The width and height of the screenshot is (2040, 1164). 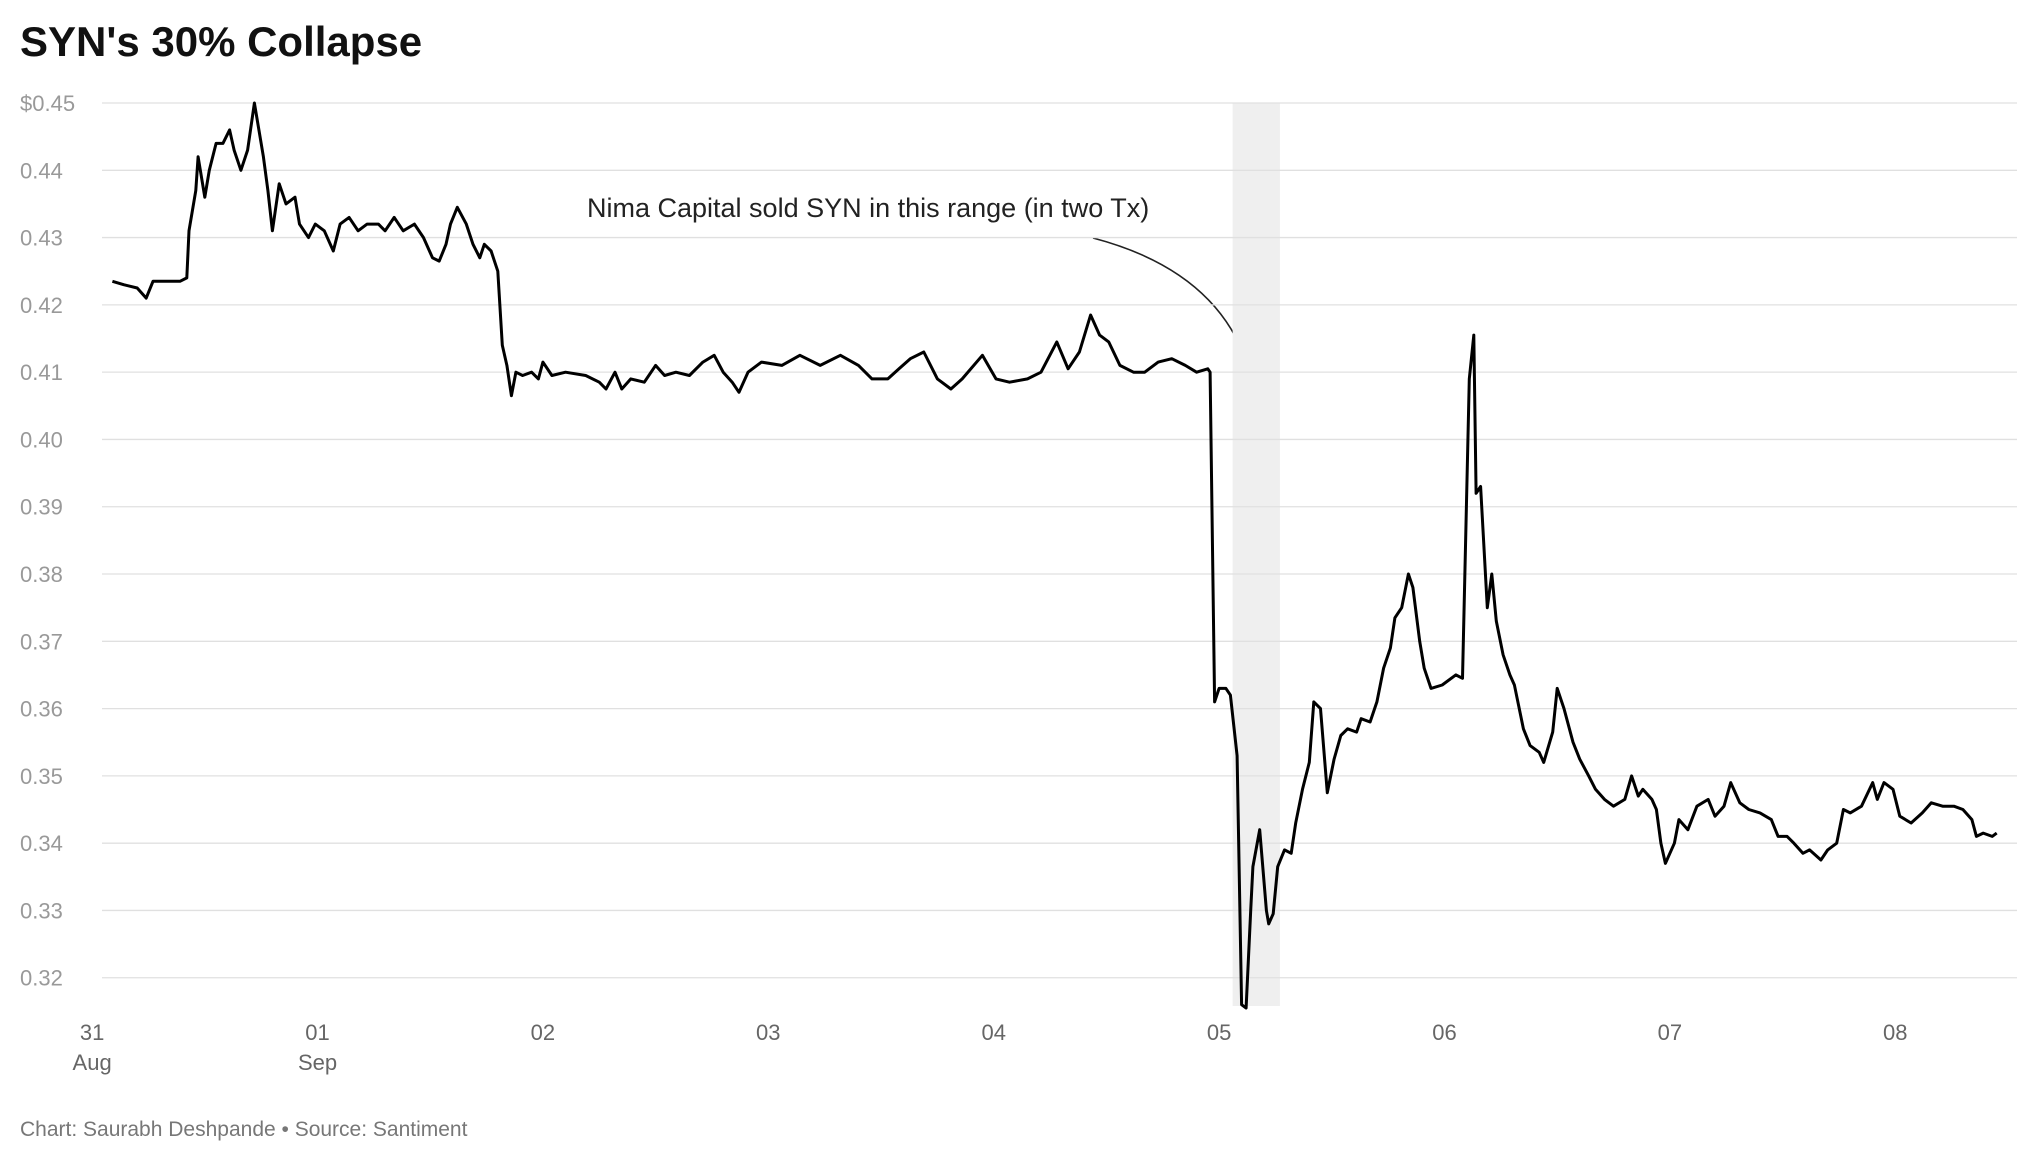 What do you see at coordinates (41, 372) in the screenshot?
I see `y-tick-label: 0.41` at bounding box center [41, 372].